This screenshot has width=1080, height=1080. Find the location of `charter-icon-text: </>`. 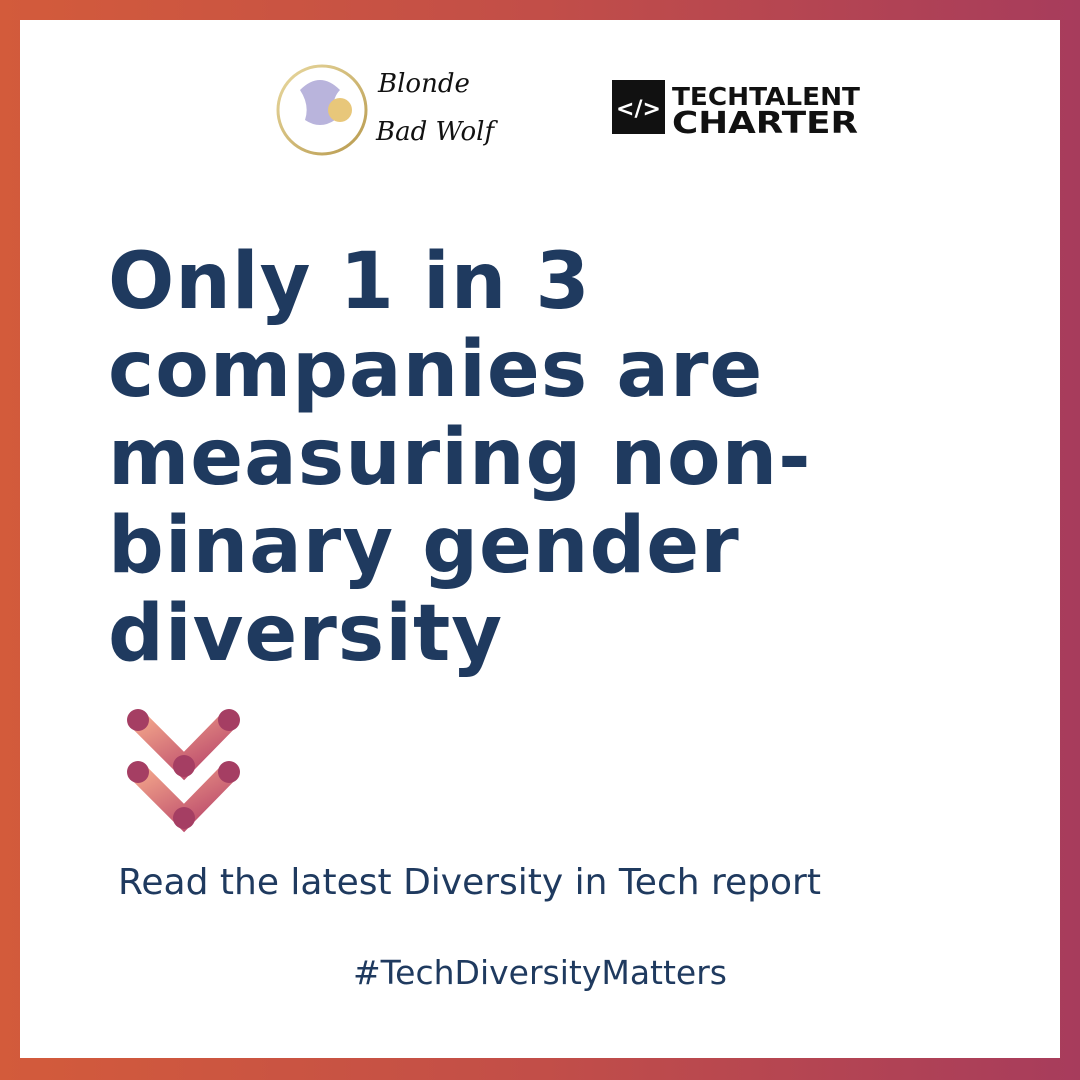

charter-icon-text: </> is located at coordinates (638, 109).